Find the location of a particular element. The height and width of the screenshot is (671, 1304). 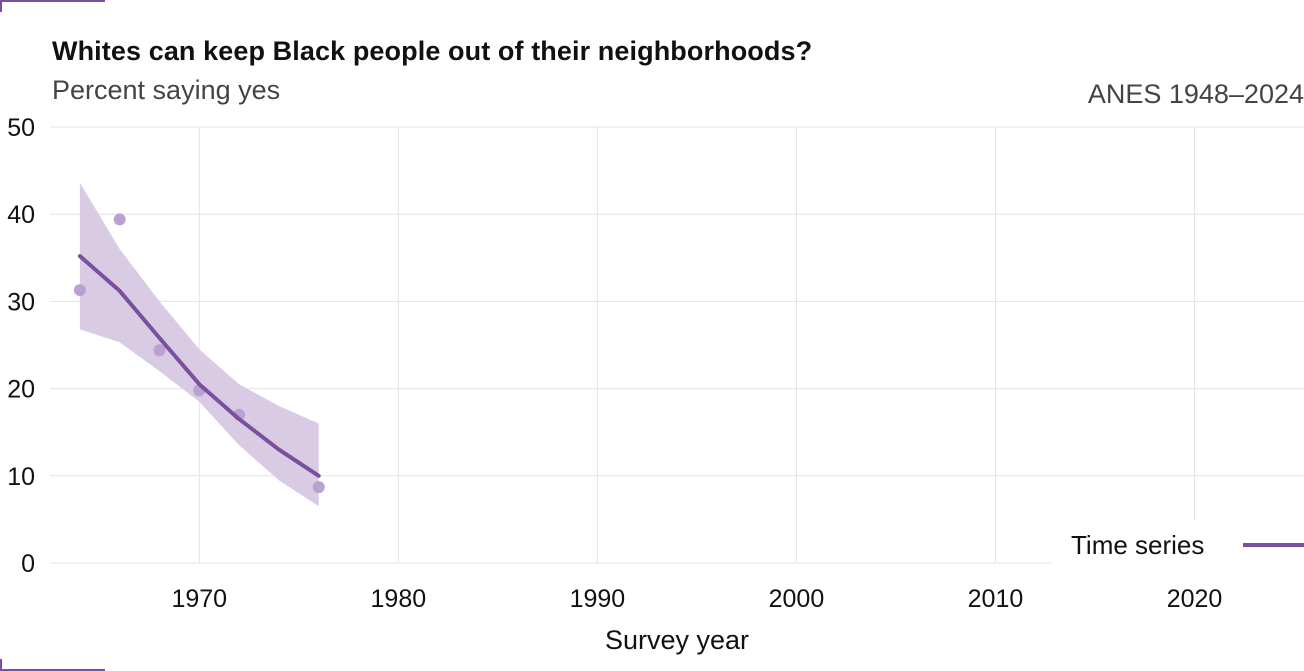

confidence-band-layer is located at coordinates (199, 344).